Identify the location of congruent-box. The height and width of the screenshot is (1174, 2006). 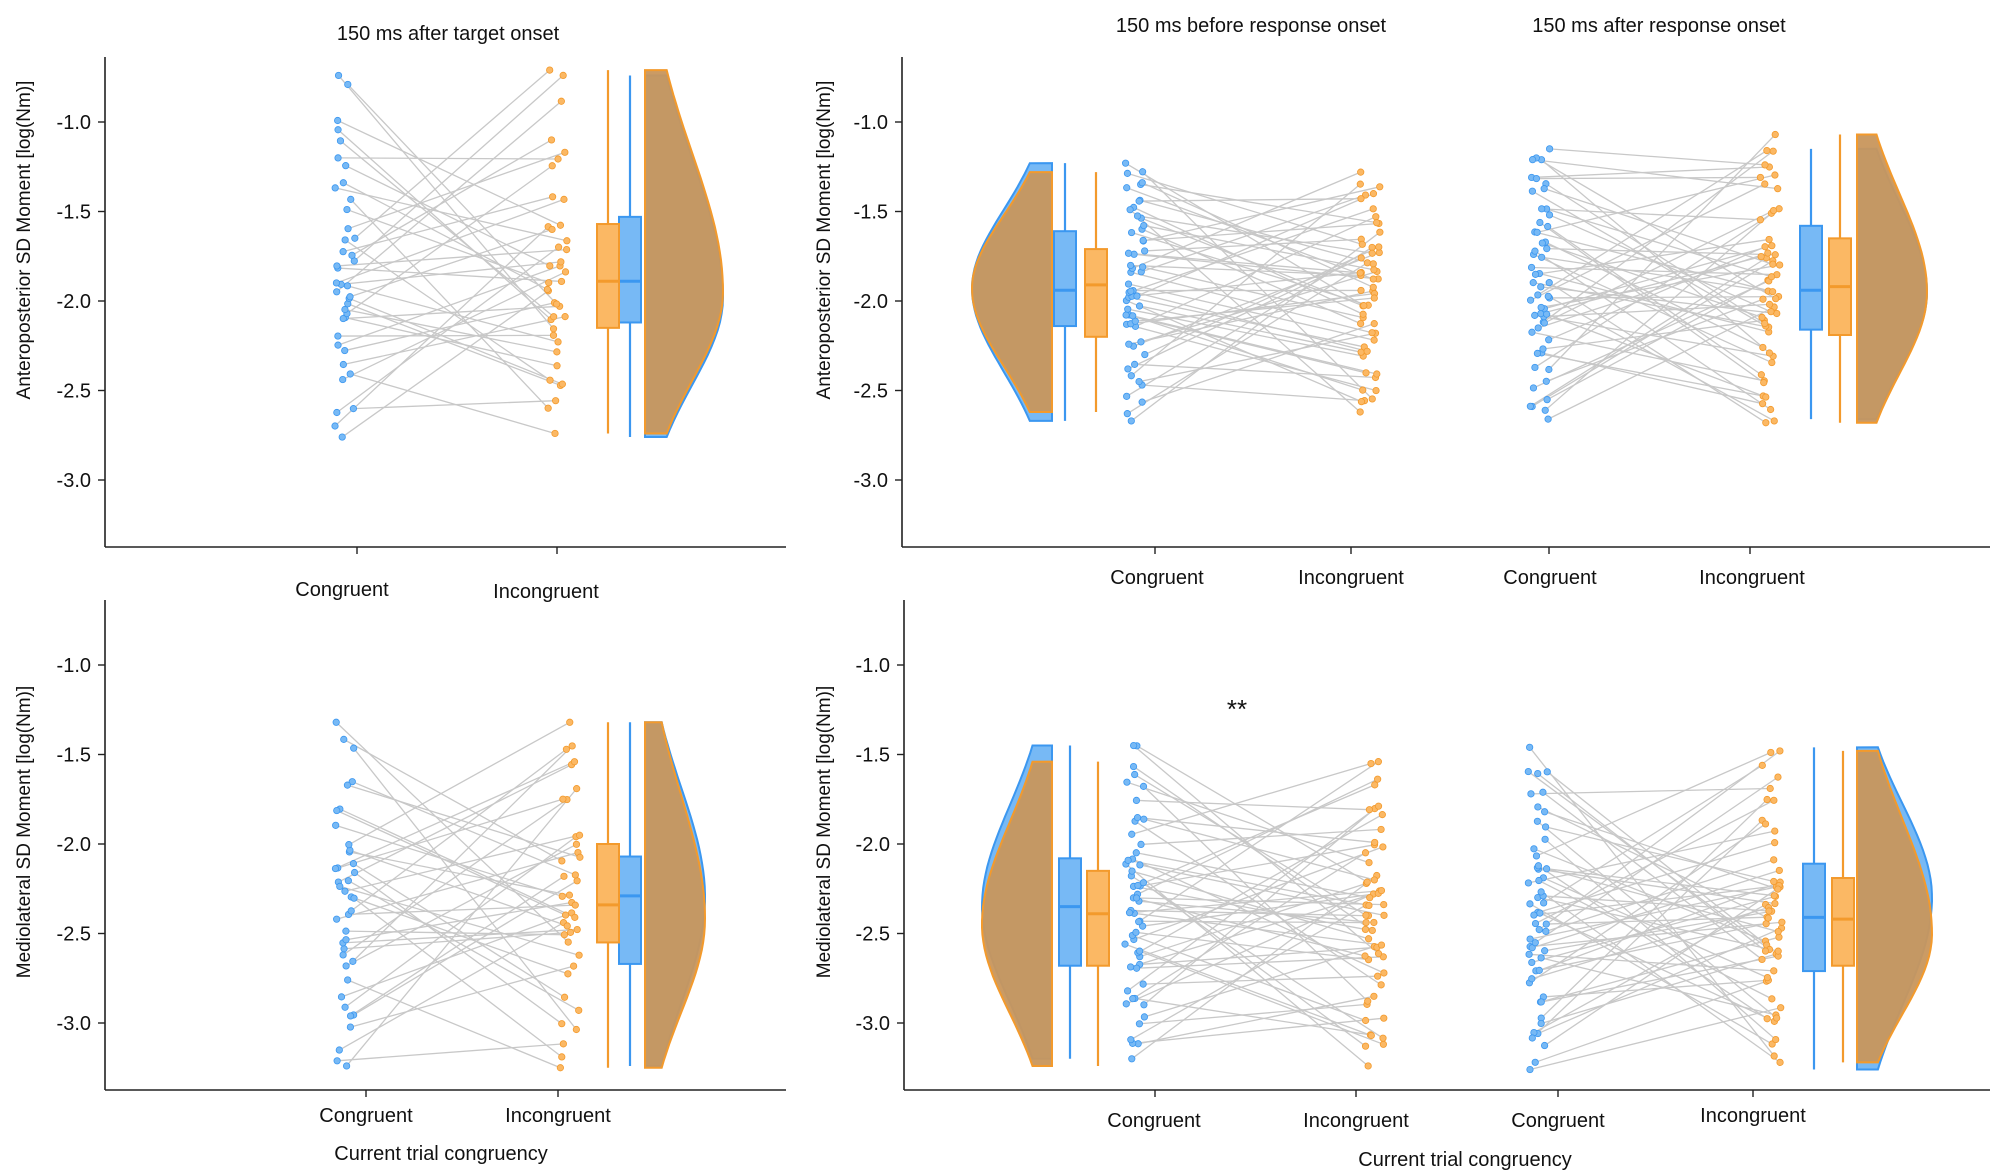
(1811, 277).